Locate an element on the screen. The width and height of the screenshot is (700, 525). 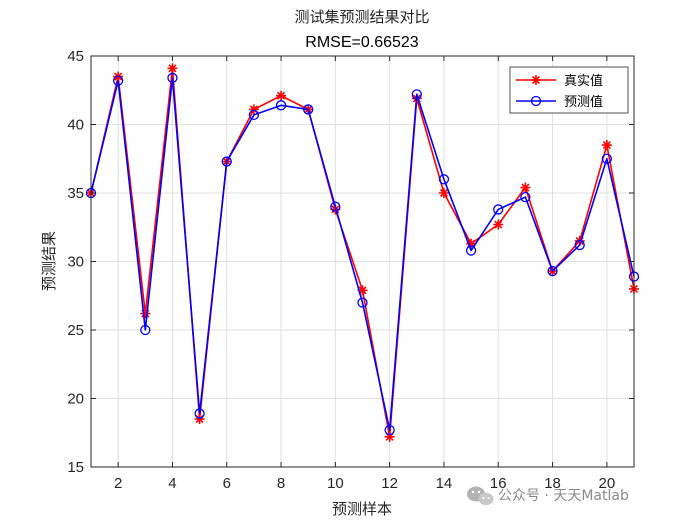
y-tick-label: 40 is located at coordinates (75, 125).